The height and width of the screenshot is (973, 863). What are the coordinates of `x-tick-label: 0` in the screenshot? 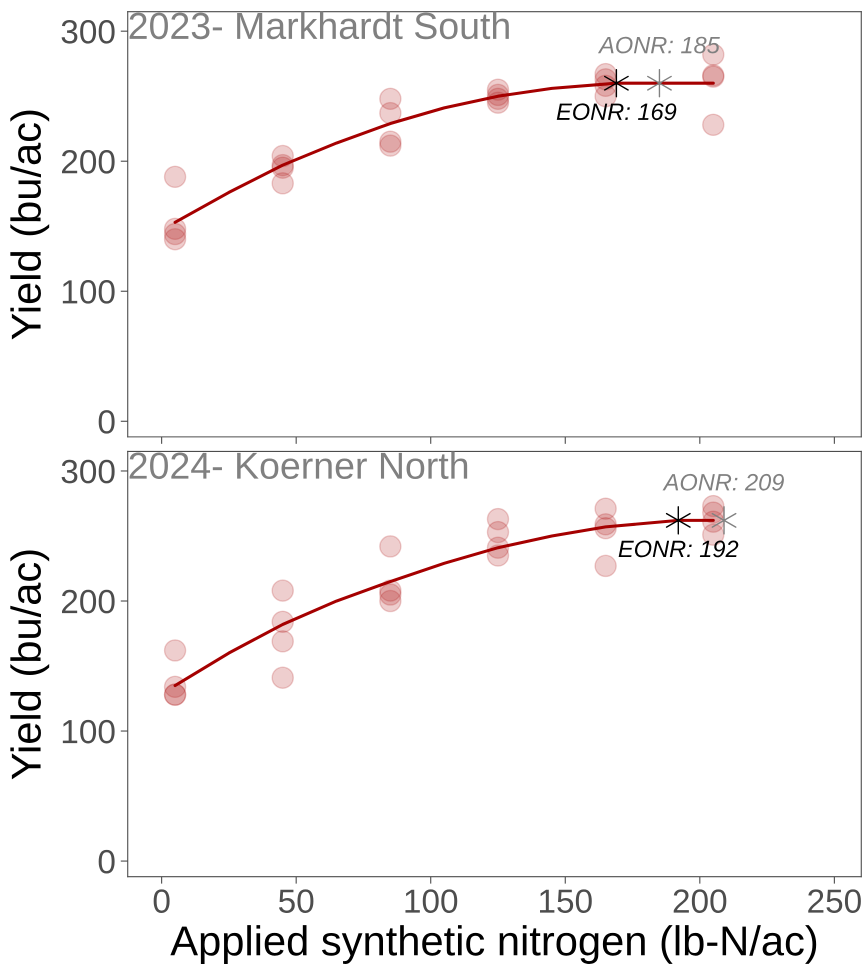 It's located at (162, 901).